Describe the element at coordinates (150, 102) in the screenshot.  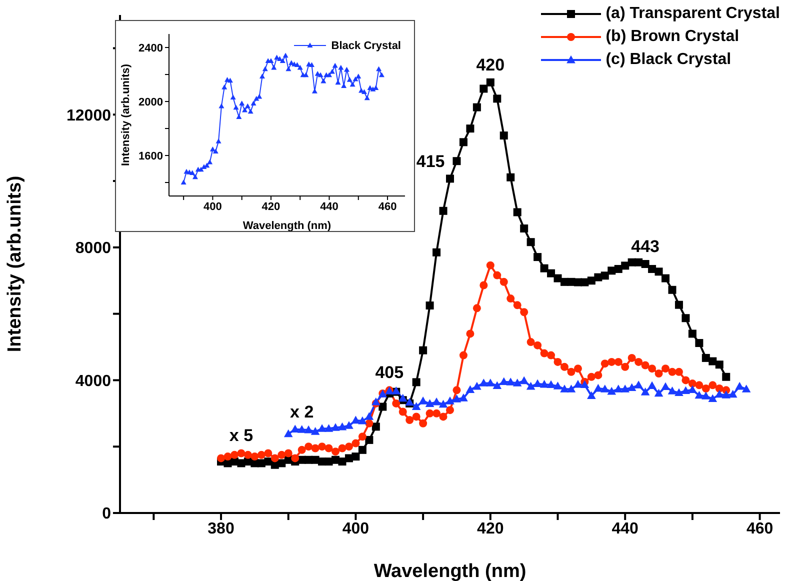
I see `y-tick-label: 2000` at that location.